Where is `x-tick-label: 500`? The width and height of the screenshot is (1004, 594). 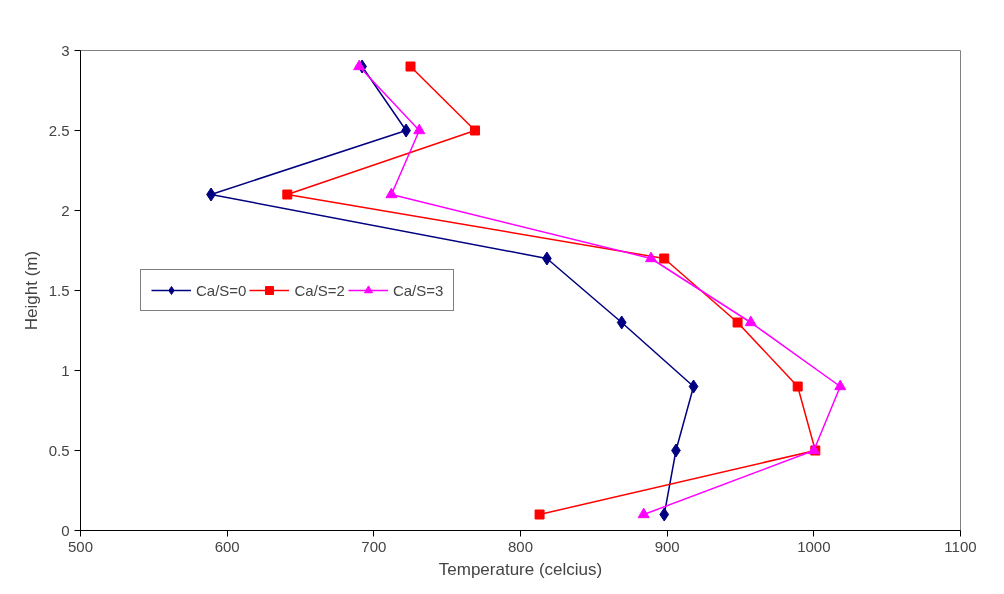
x-tick-label: 500 is located at coordinates (80, 546).